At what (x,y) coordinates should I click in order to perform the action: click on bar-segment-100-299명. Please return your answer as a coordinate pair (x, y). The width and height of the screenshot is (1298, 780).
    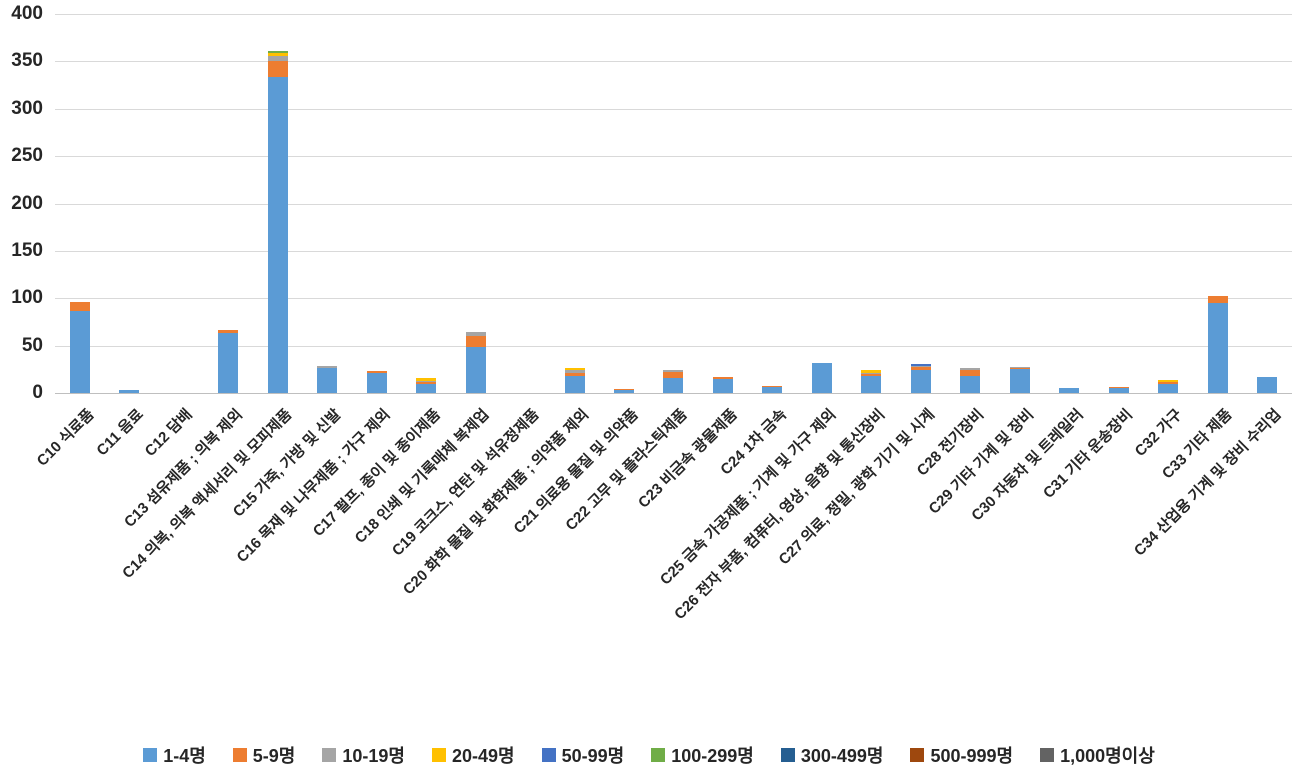
    Looking at the image, I should click on (277, 52).